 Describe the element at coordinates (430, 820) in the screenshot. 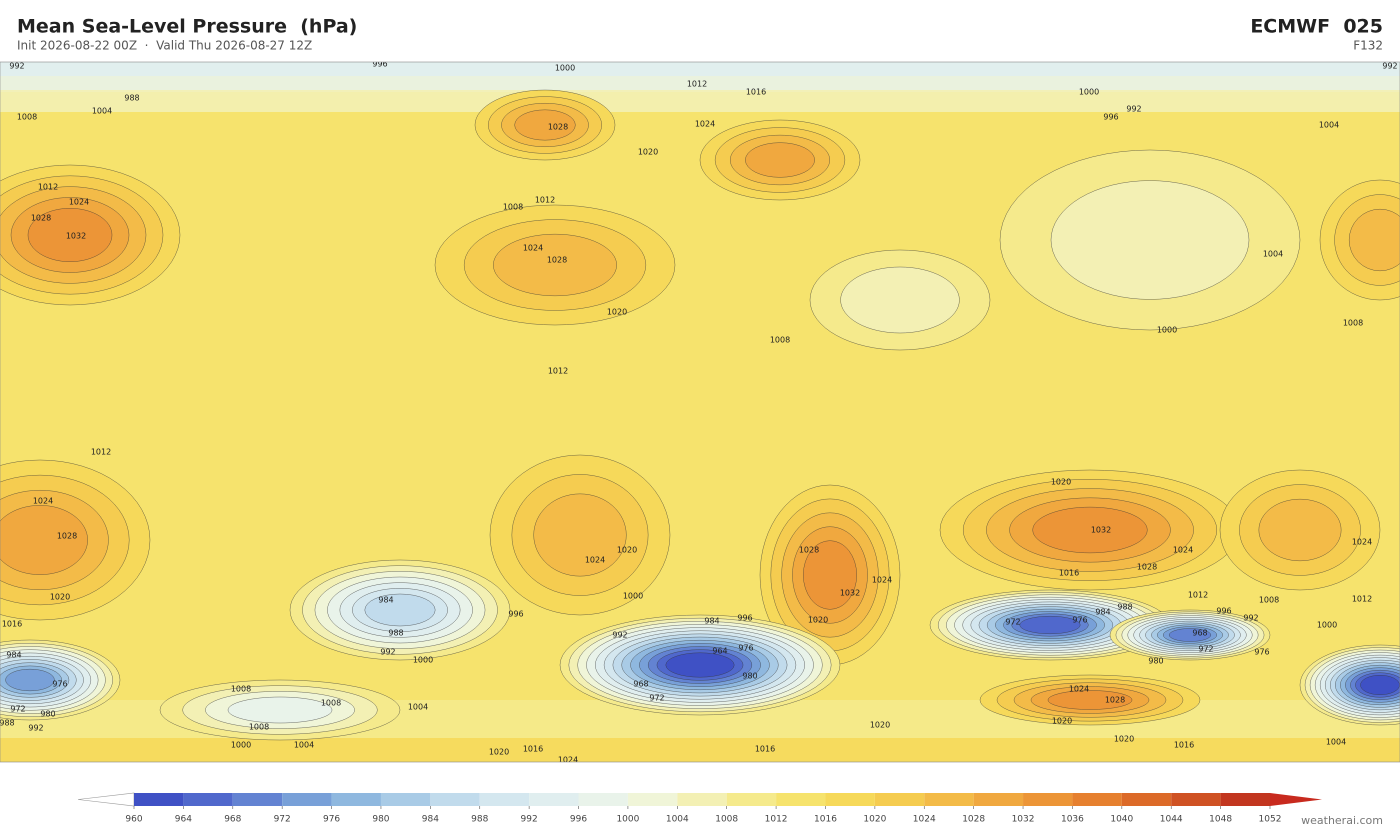

I see `colorbar-tick-label: 984` at that location.